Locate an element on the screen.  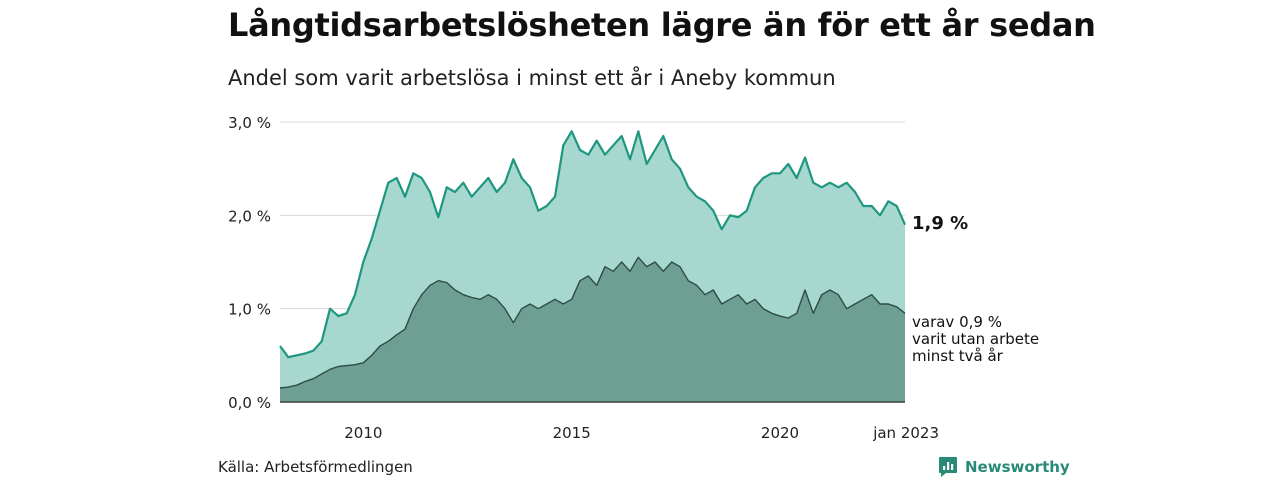
note-line-3: minst två år is located at coordinates (958, 356).